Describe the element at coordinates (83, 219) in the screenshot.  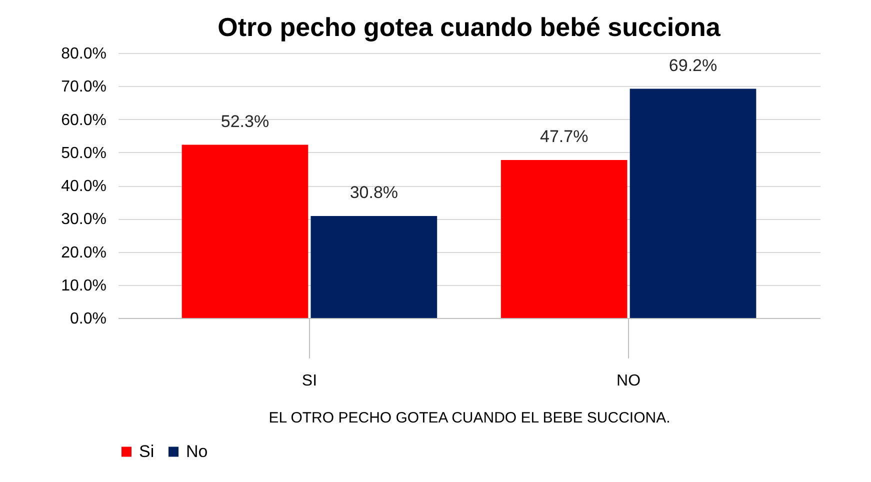
I see `y-tick-label: 30.0%` at that location.